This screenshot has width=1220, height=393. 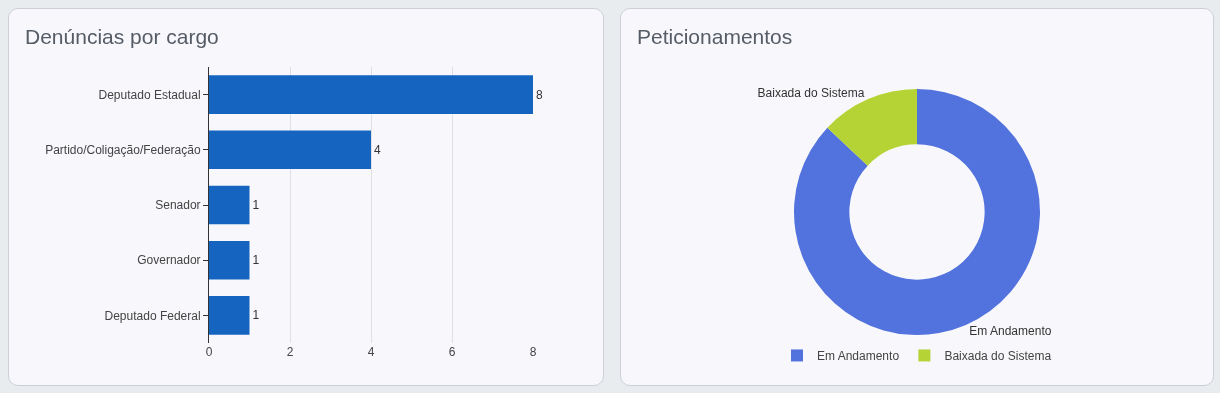 I want to click on slice-label: Em Andamento, so click(x=1010, y=330).